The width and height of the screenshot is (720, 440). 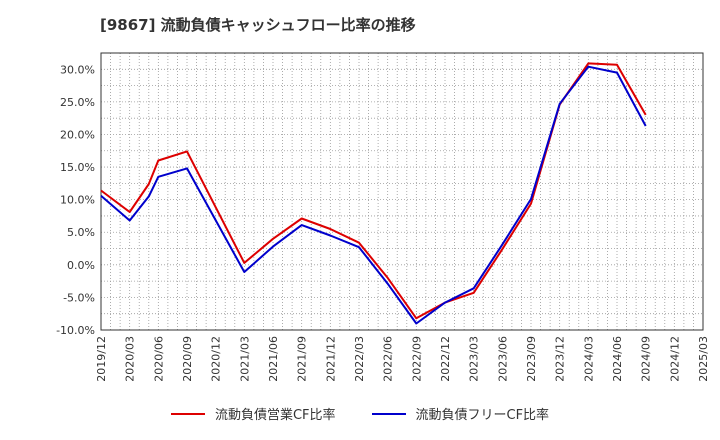 I want to click on chart-legend: 流動負債営業CF比率 流動負債フリーCF比率, so click(x=360, y=413).